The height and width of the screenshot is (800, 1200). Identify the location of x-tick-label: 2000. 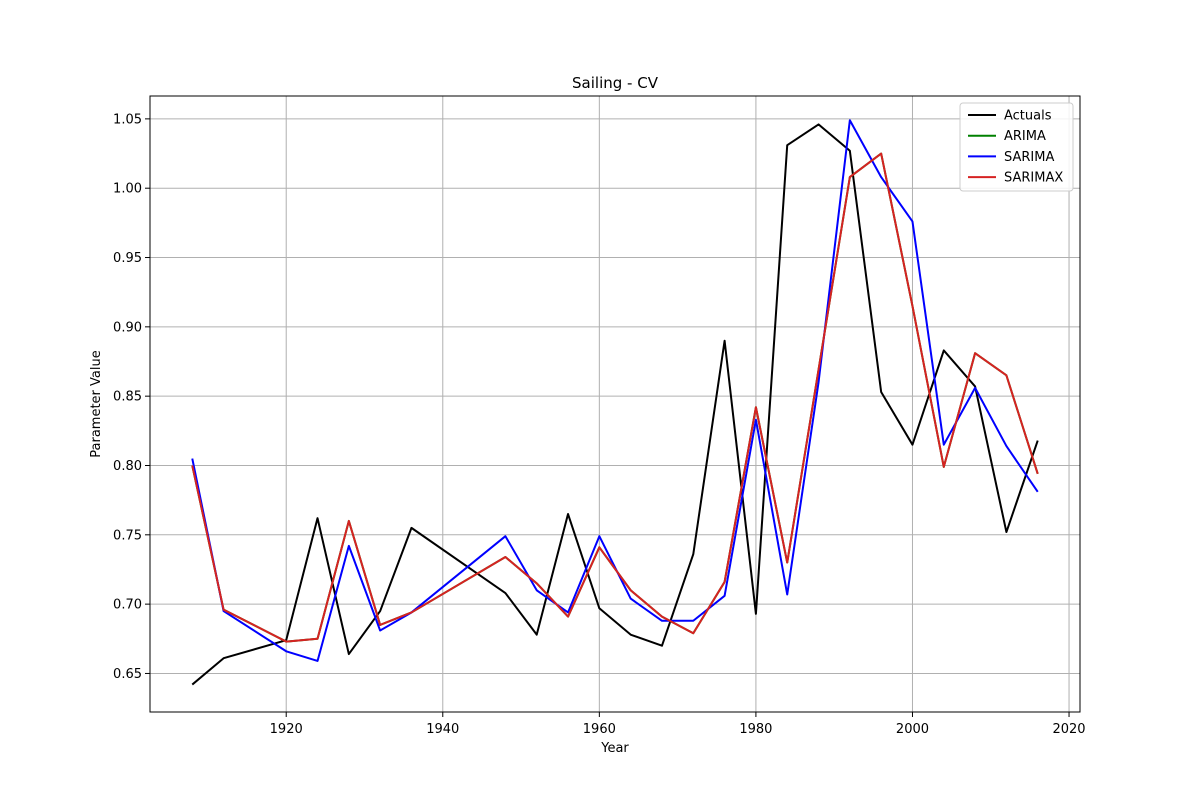
(912, 729).